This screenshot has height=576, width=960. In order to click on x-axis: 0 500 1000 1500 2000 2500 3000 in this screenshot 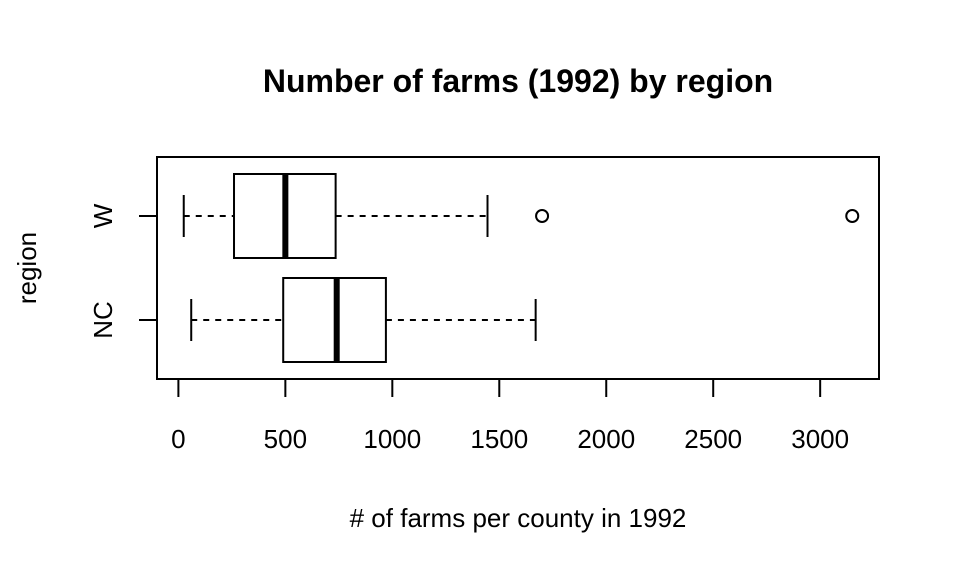, I will do `click(510, 416)`.